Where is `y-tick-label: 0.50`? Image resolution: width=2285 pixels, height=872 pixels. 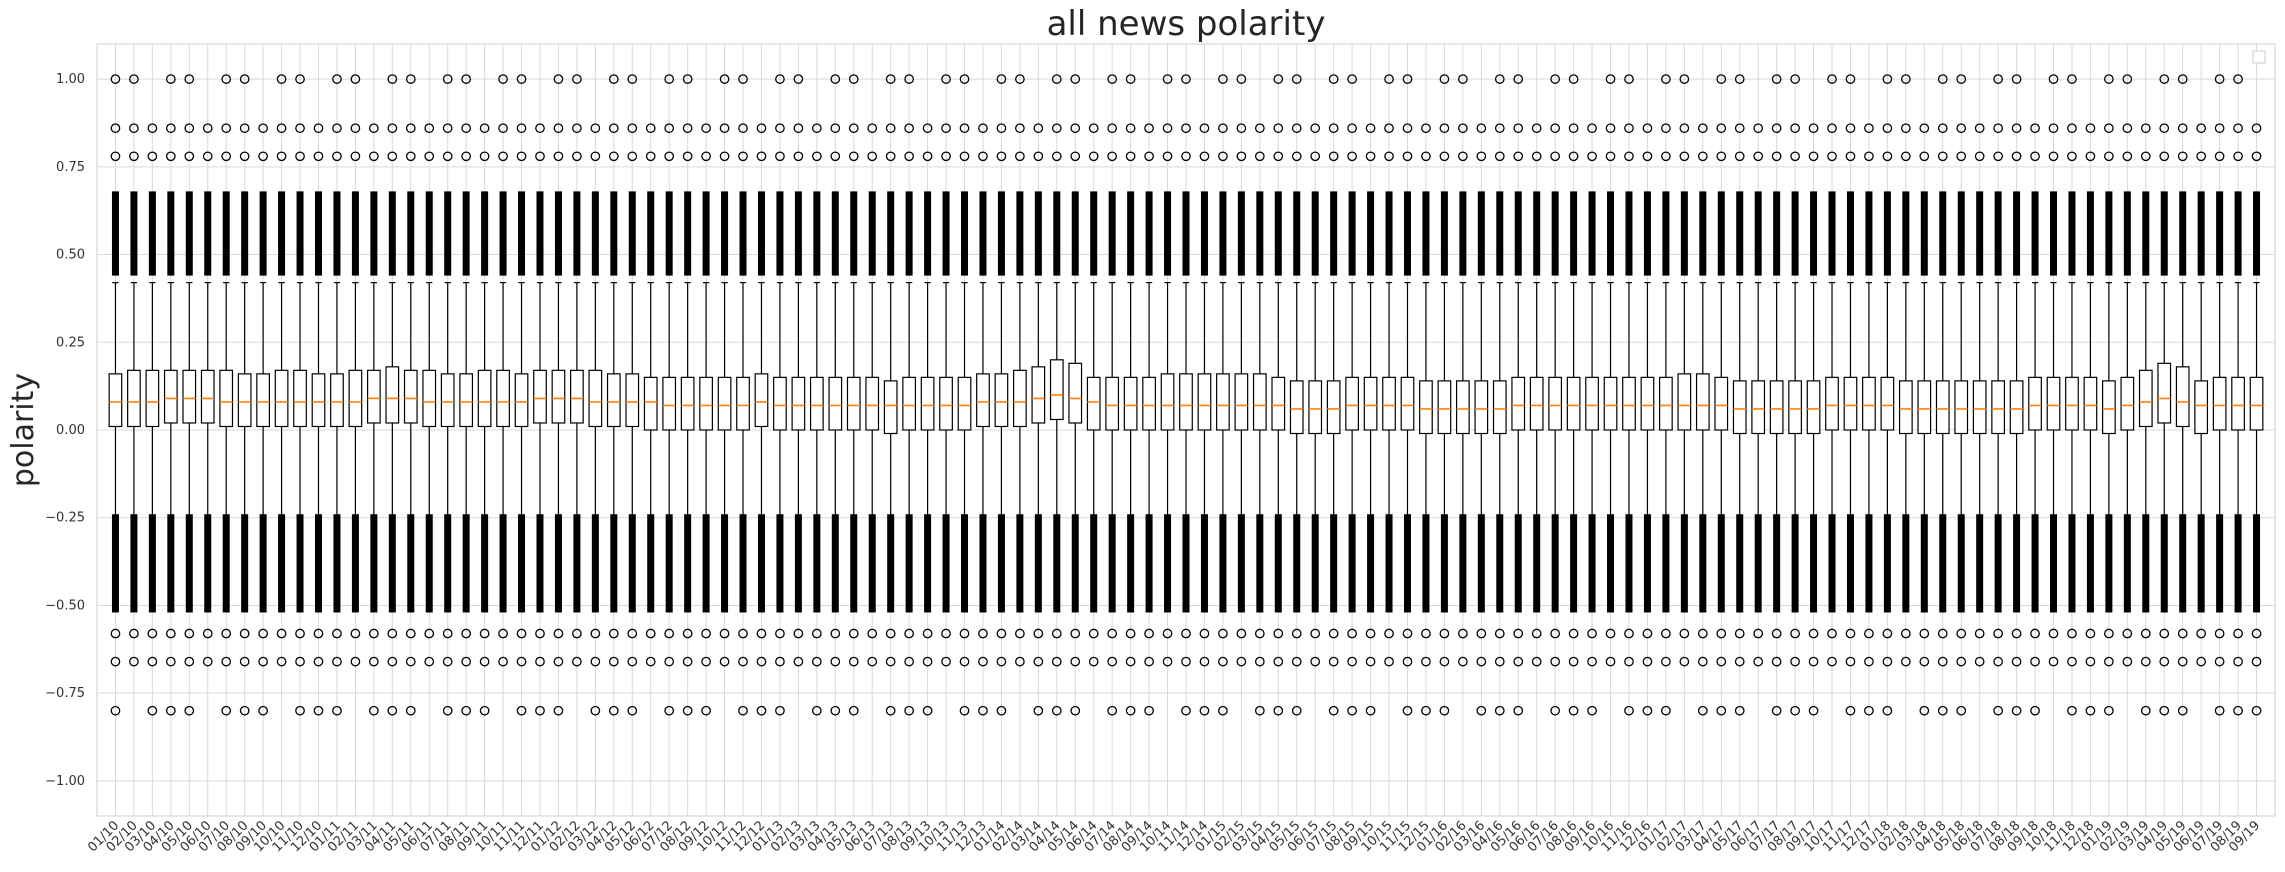 y-tick-label: 0.50 is located at coordinates (70, 255).